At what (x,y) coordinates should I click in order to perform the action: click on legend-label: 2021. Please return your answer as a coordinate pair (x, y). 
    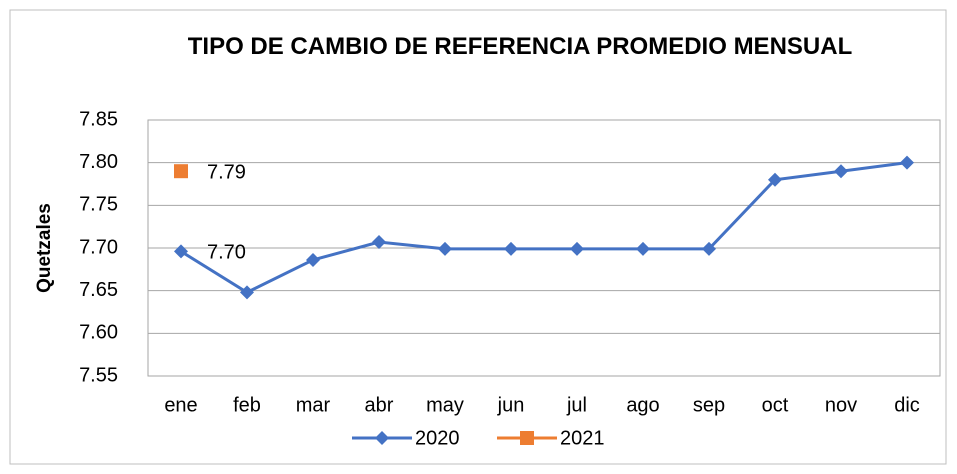
    Looking at the image, I should click on (582, 438).